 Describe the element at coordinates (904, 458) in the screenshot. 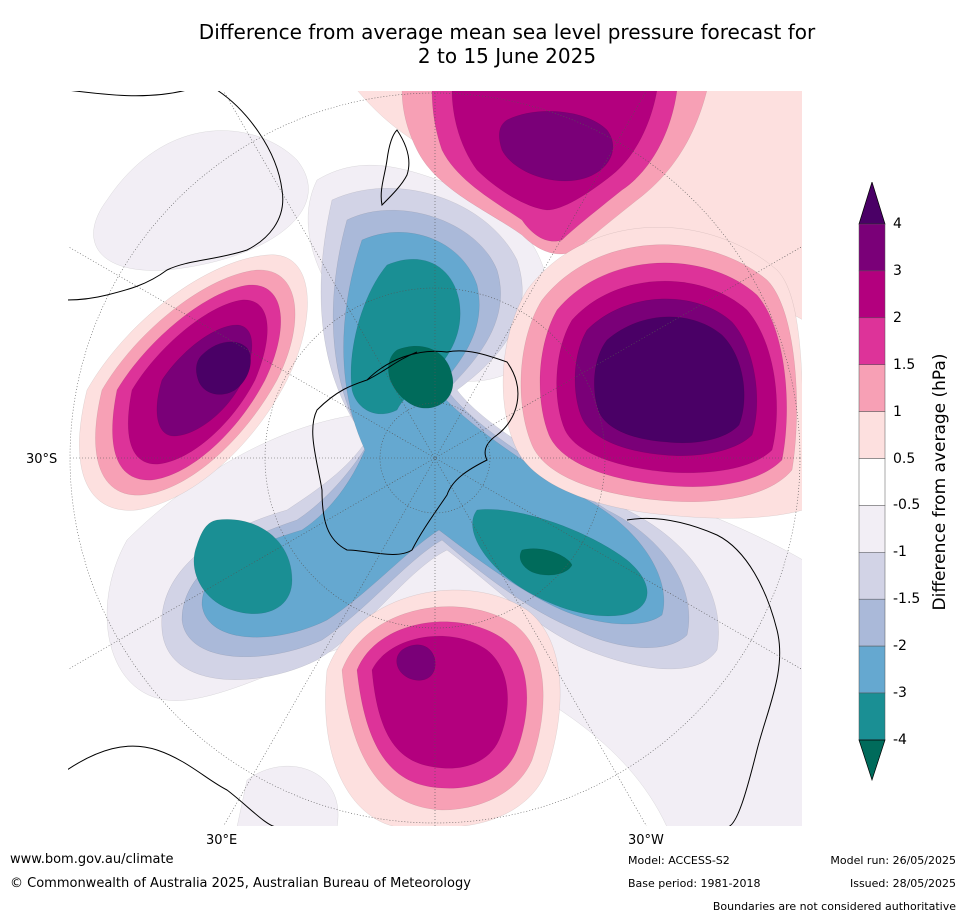

I see `colorbar-tick: 0.5` at that location.